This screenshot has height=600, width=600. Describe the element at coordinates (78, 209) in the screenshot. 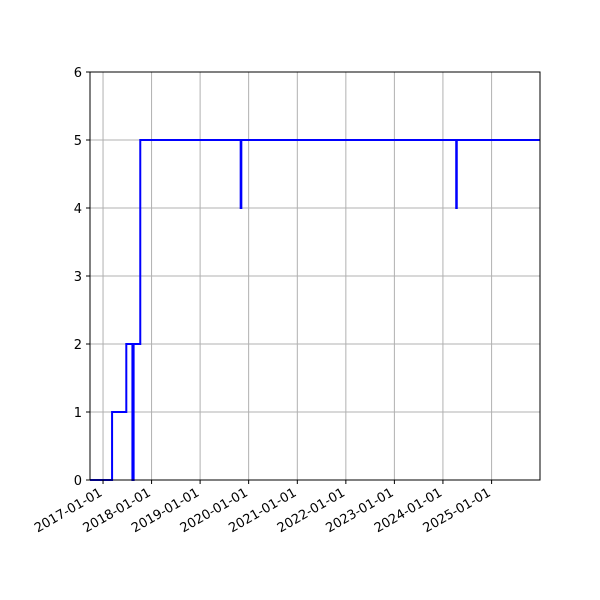

I see `y-tick-label: 4` at that location.